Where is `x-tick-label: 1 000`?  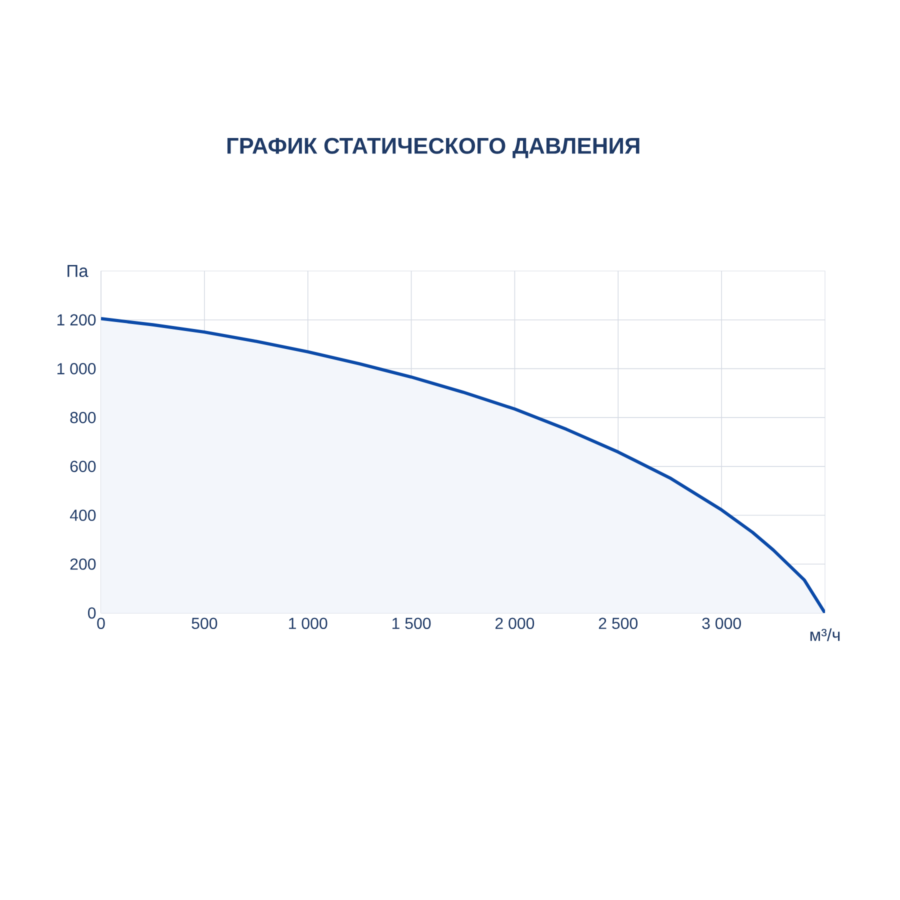
x-tick-label: 1 000 is located at coordinates (308, 624).